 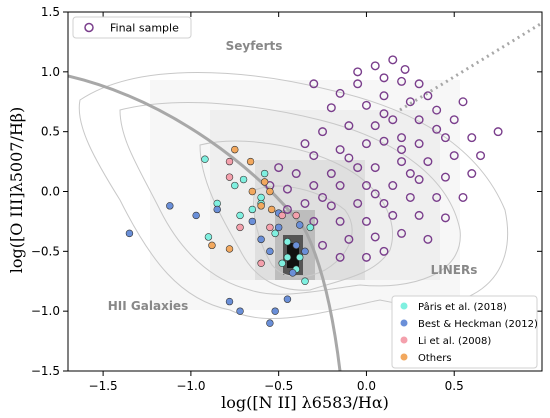 I want to click on series-best-heckman-2012-, so click(x=217, y=264).